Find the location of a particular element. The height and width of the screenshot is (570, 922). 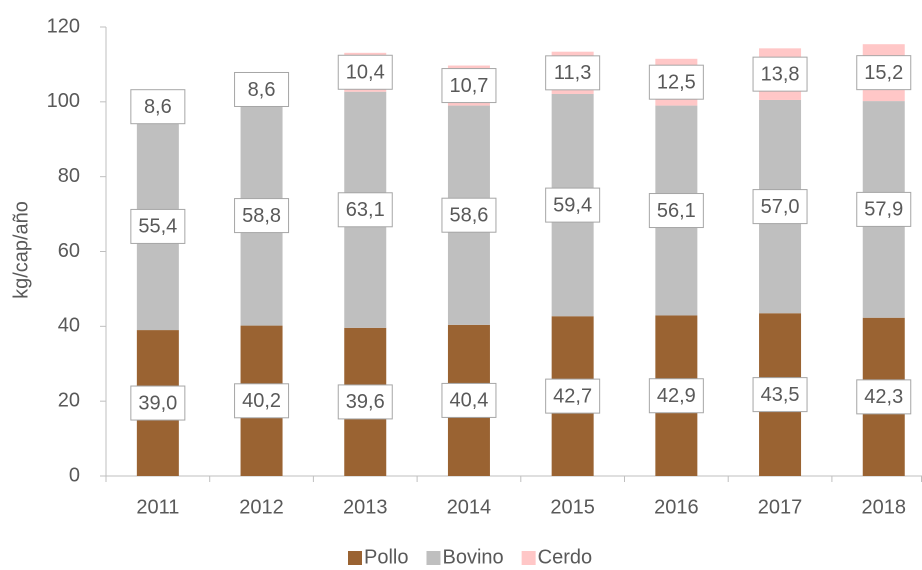

y-tick-label: 120 is located at coordinates (63, 26).